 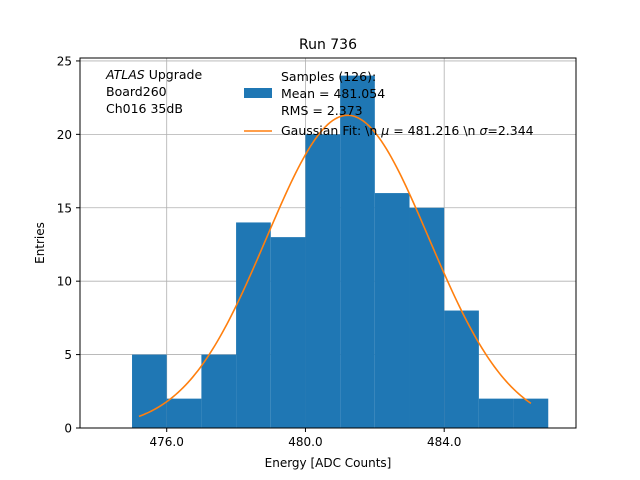 What do you see at coordinates (68, 355) in the screenshot?
I see `y-tick-label: 5` at bounding box center [68, 355].